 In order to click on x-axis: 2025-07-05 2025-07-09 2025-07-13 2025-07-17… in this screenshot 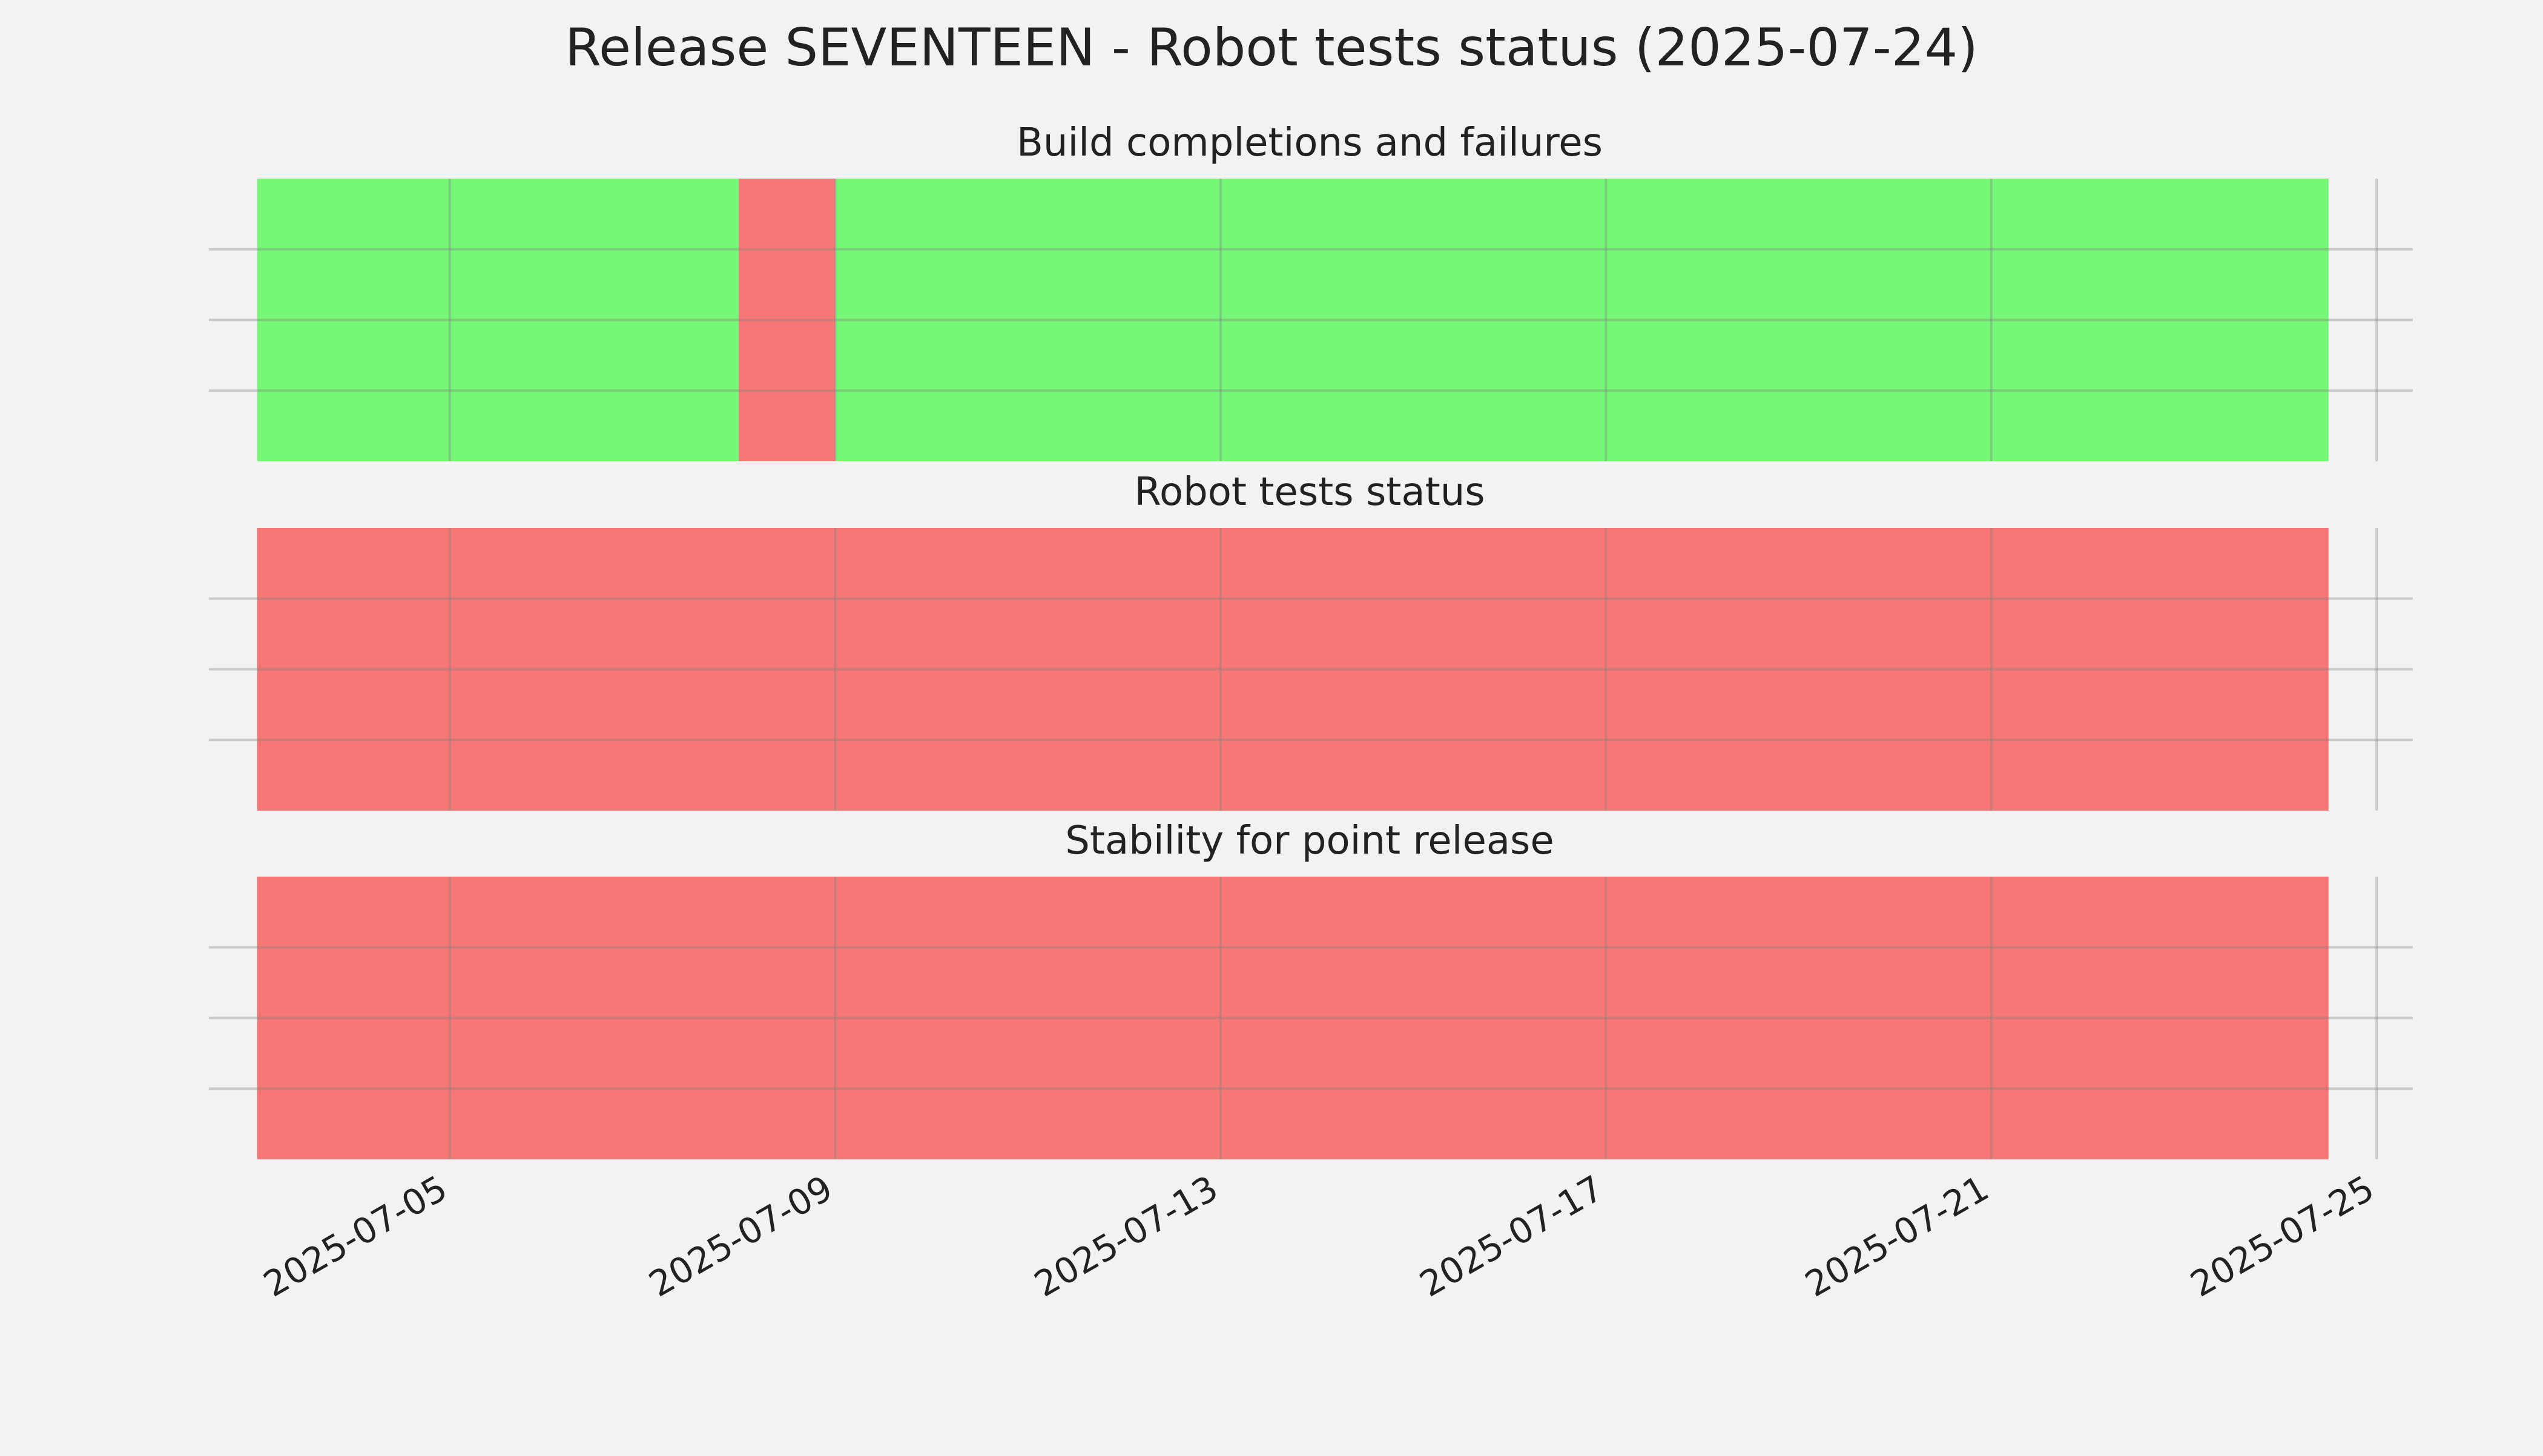, I will do `click(1319, 1236)`.